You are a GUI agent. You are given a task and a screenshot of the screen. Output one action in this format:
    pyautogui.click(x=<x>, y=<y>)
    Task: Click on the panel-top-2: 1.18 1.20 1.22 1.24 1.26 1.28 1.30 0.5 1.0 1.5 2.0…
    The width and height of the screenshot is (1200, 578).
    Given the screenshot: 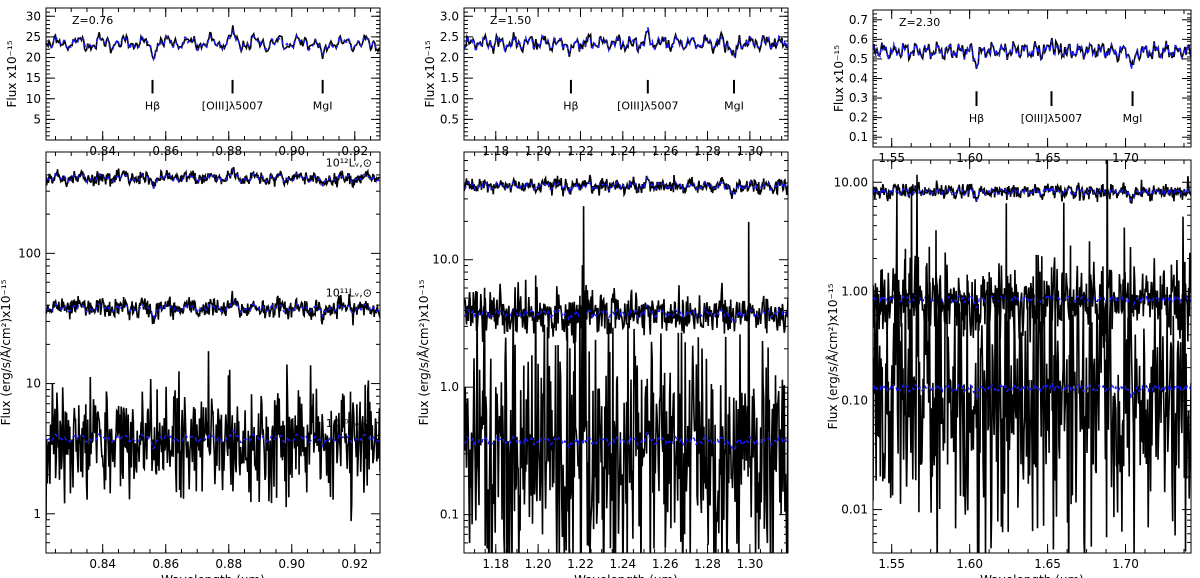 What is the action you would take?
    pyautogui.click(x=606, y=82)
    